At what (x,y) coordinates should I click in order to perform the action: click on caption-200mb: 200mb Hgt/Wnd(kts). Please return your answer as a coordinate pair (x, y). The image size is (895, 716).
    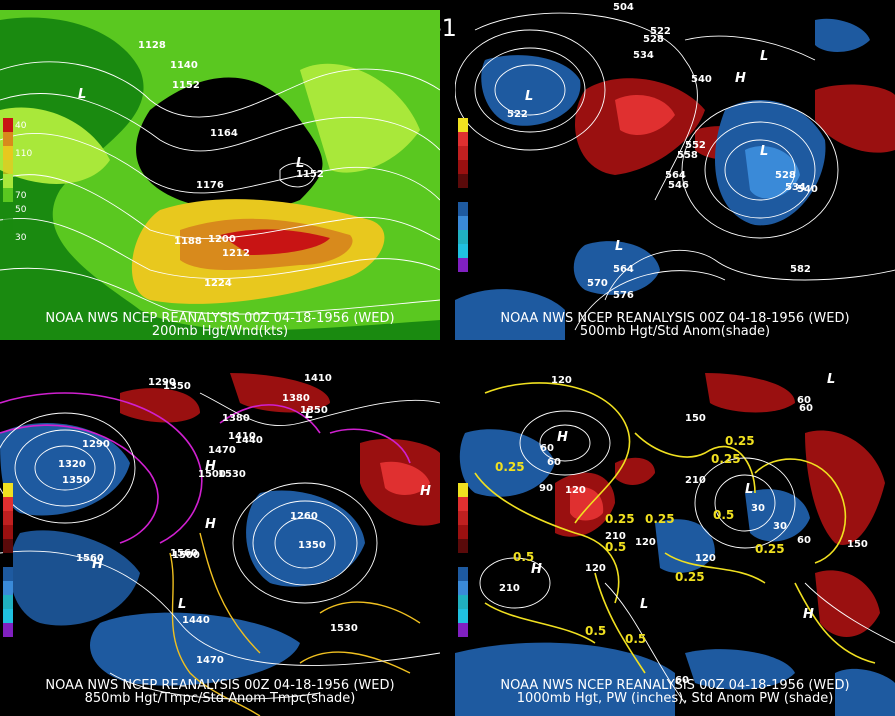
    Looking at the image, I should click on (220, 331).